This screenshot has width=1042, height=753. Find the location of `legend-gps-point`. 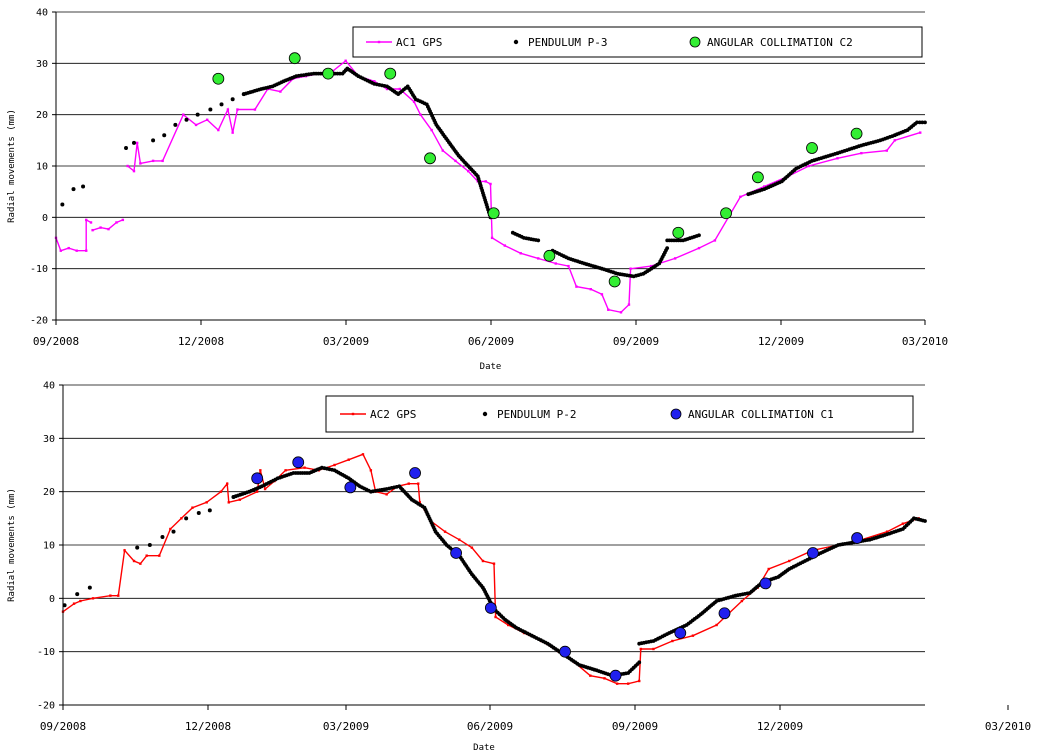

legend-gps-point is located at coordinates (379, 42).